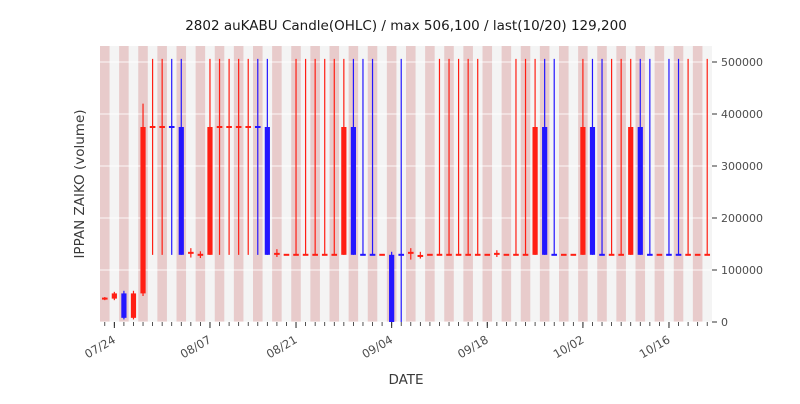 The width and height of the screenshot is (800, 404). I want to click on svg-text: 500000, so click(742, 62).